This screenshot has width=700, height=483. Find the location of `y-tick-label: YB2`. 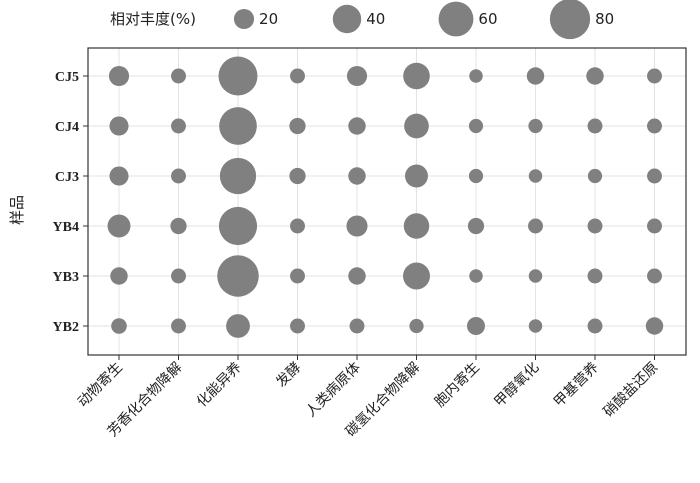

y-tick-label: YB2 is located at coordinates (66, 327).